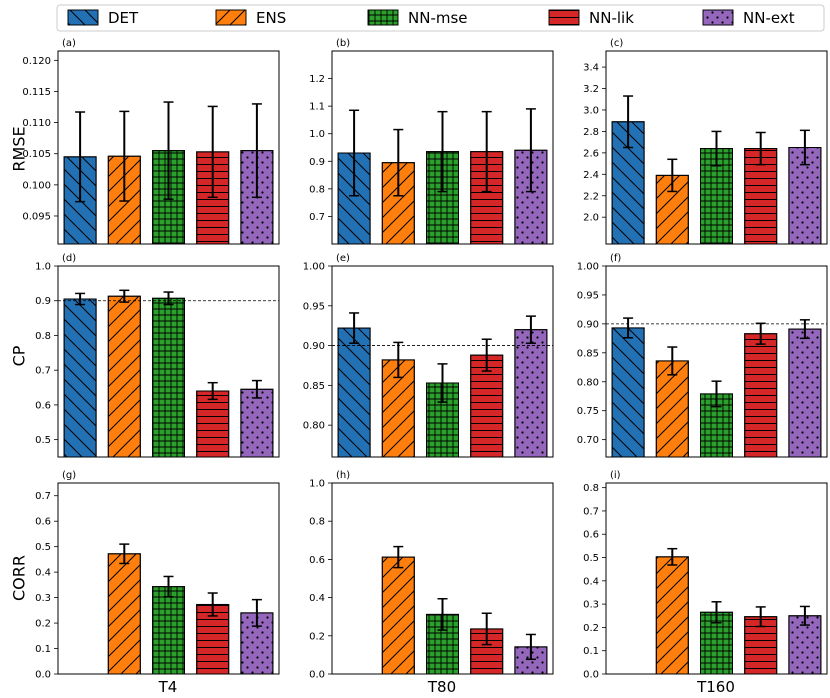 This screenshot has width=830, height=698. Describe the element at coordinates (611, 18) in the screenshot. I see `legend-label-nn-lik: NN-lik` at that location.